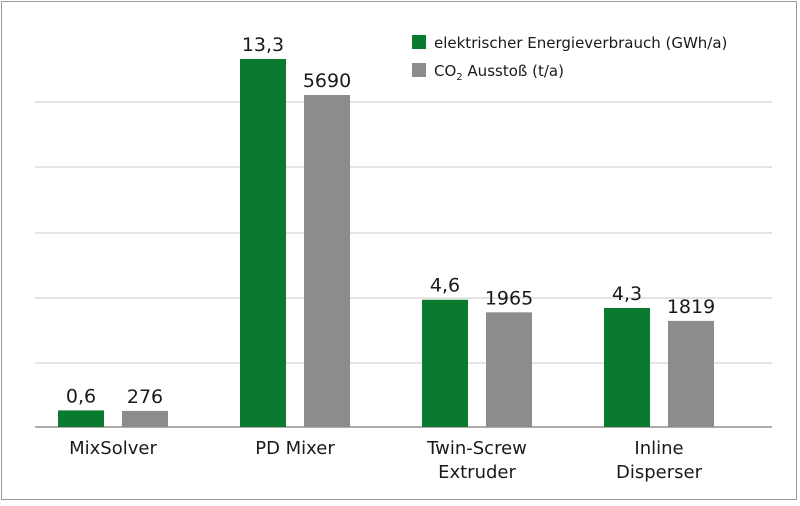 Image resolution: width=800 pixels, height=506 pixels. Describe the element at coordinates (476, 448) in the screenshot. I see `category-label-2-0: Twin-Screw` at that location.